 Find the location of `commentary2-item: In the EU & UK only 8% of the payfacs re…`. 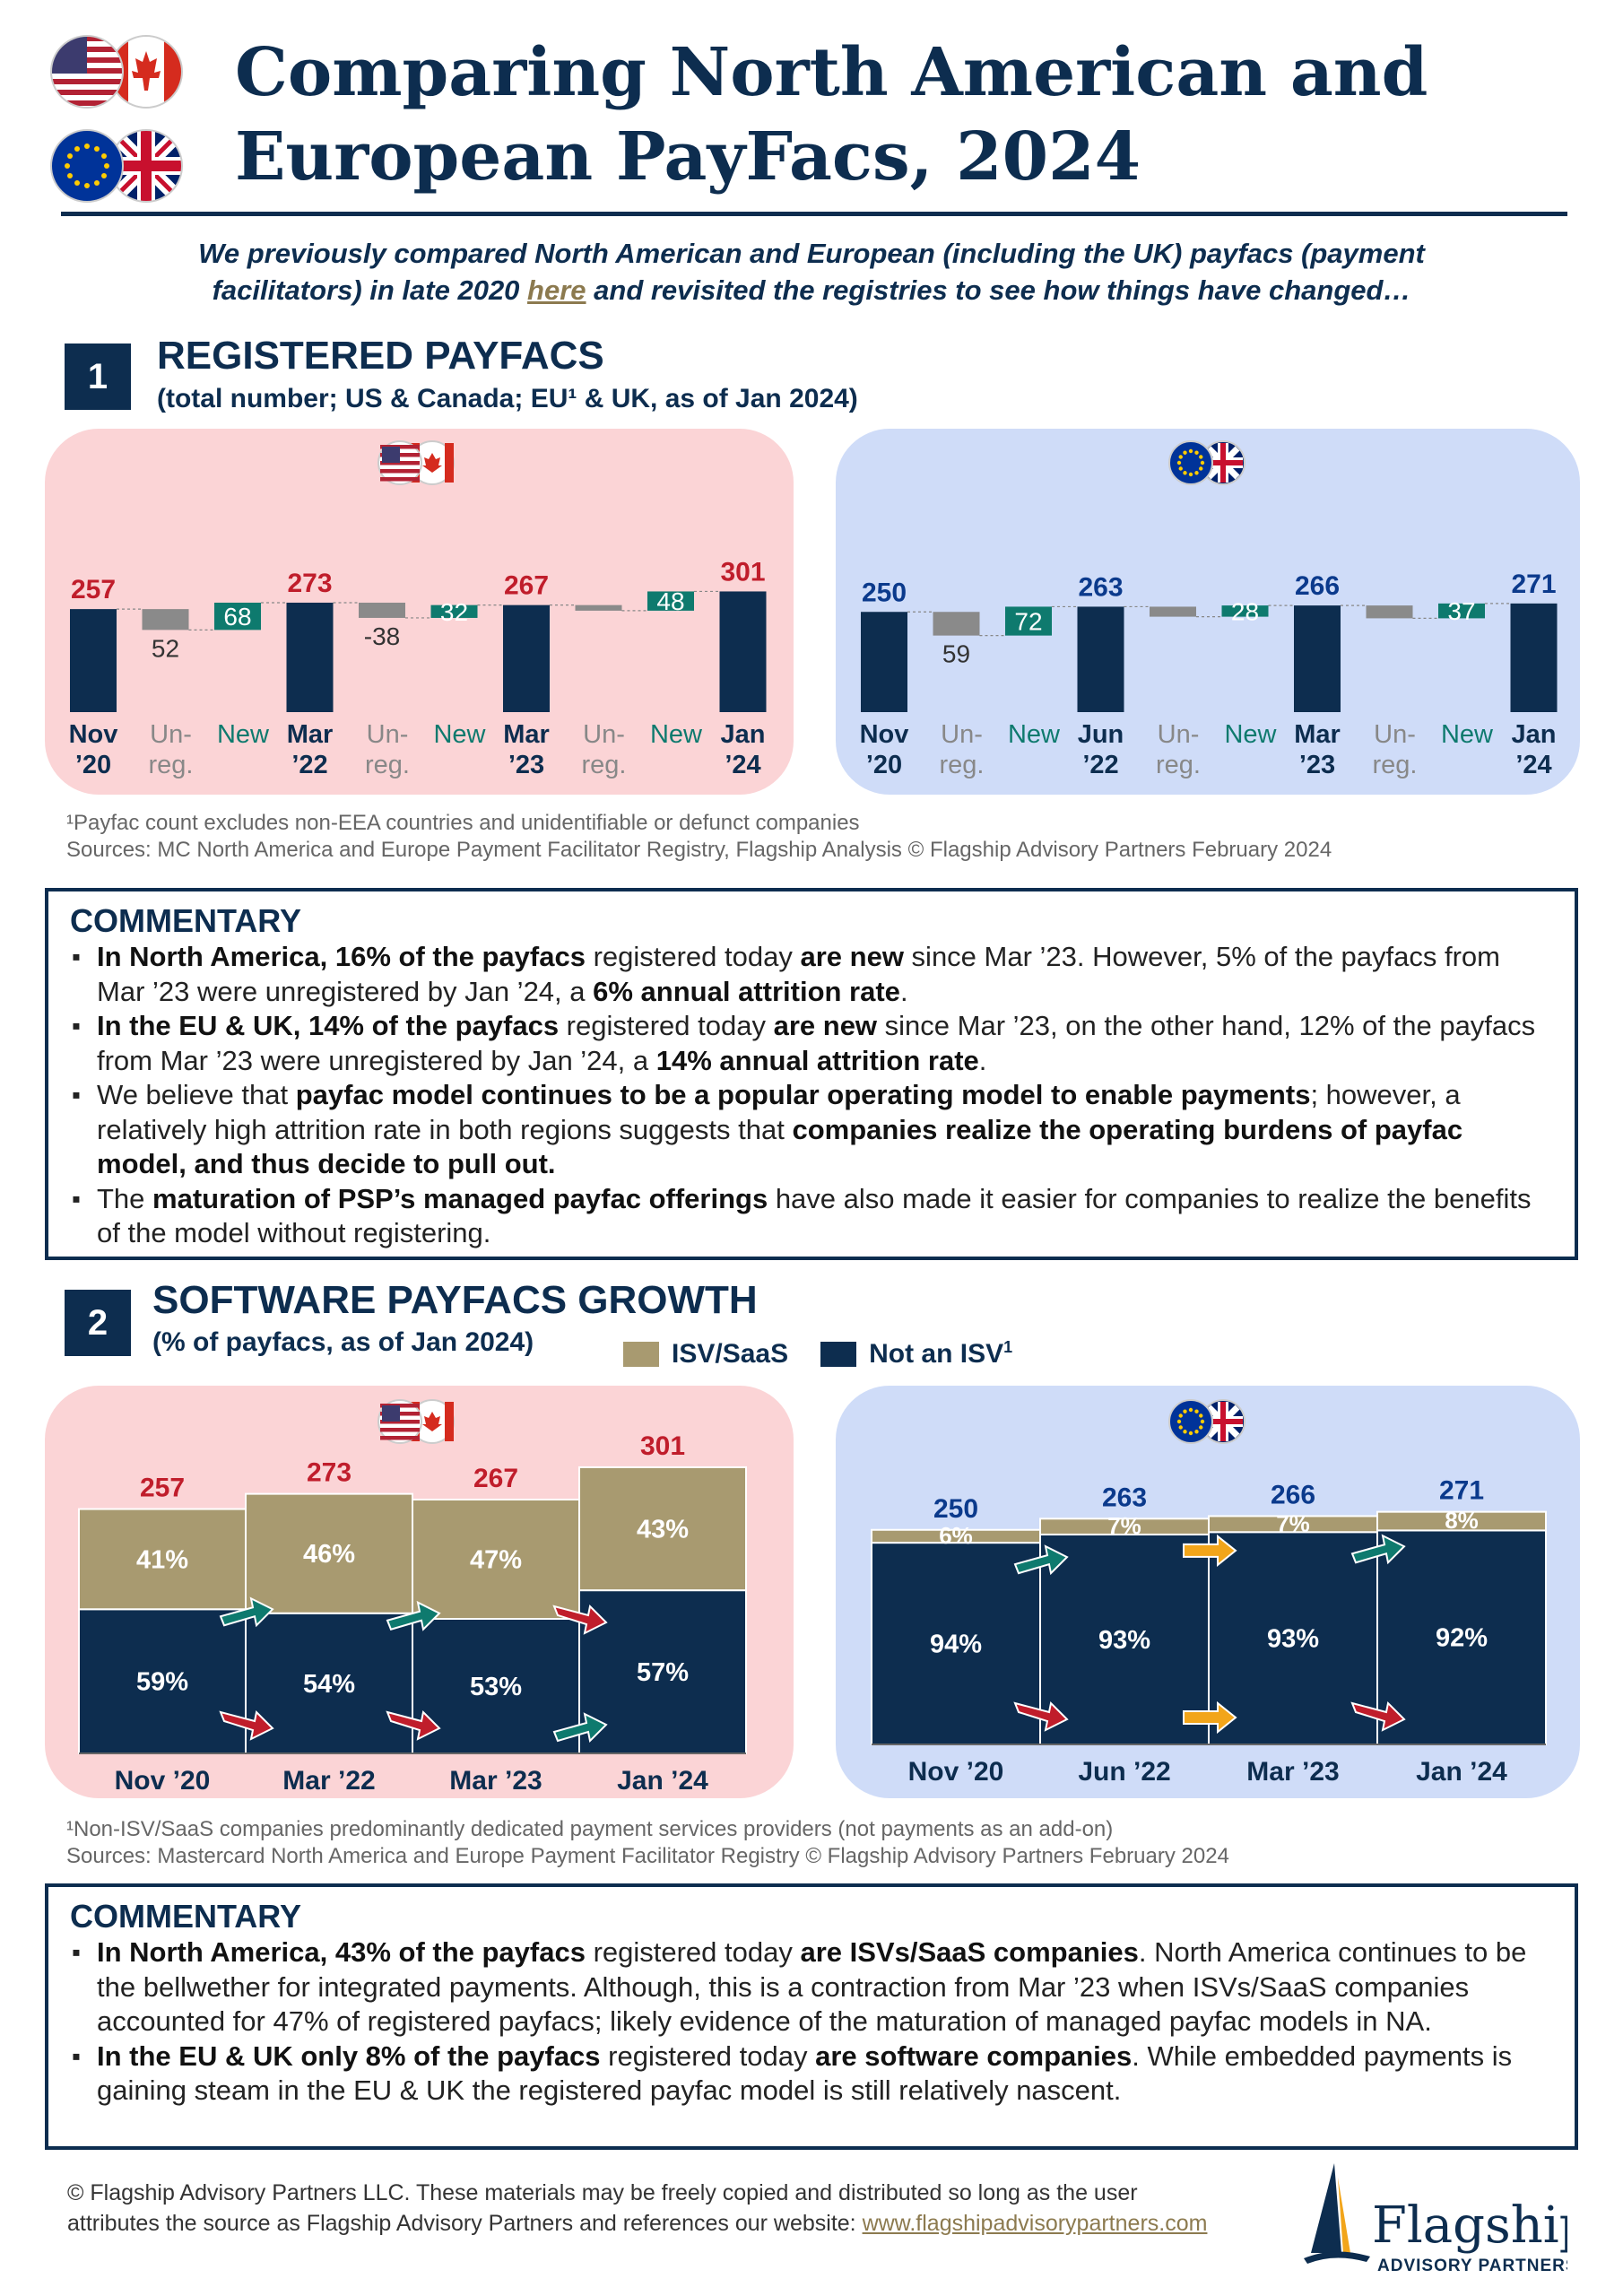

commentary2-item: In the EU & UK only 8% of the payfacs re… is located at coordinates (809, 2074).